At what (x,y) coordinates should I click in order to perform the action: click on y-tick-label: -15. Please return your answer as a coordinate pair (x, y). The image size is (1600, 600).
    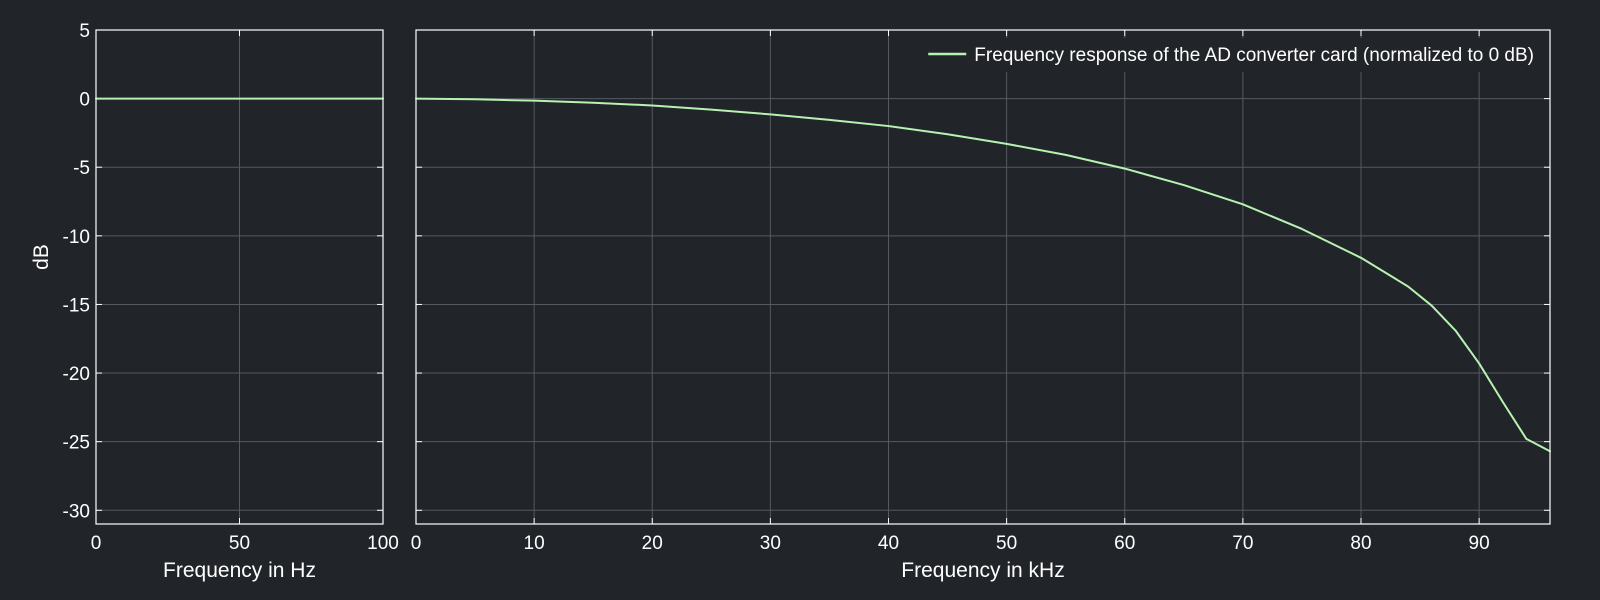
    Looking at the image, I should click on (76, 305).